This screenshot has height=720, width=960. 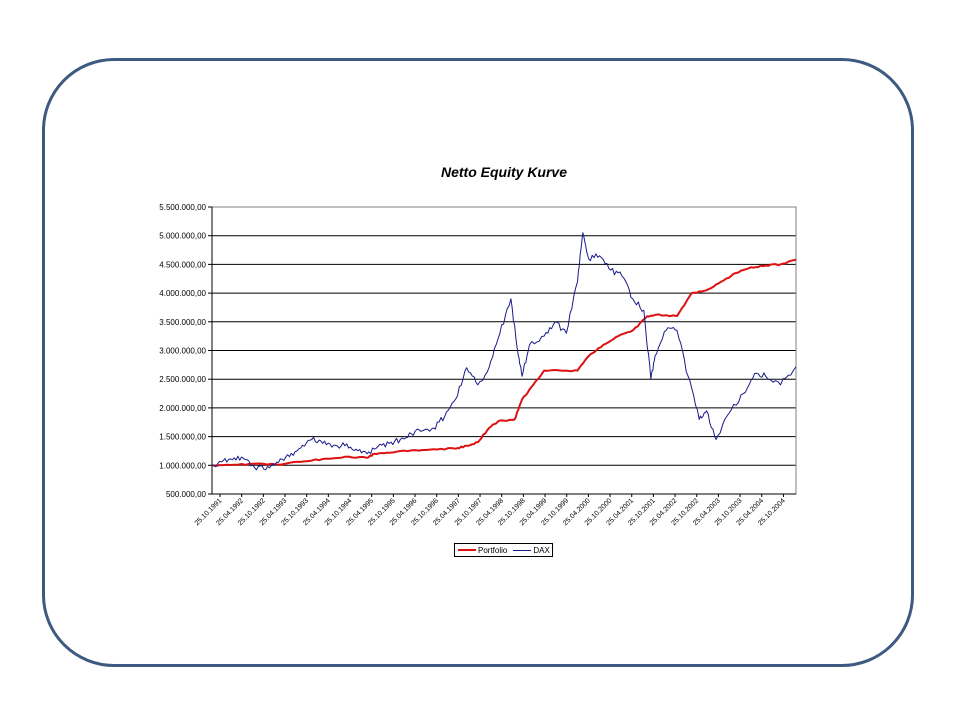 What do you see at coordinates (182, 437) in the screenshot?
I see `y-tick-label: 1.500.000,00` at bounding box center [182, 437].